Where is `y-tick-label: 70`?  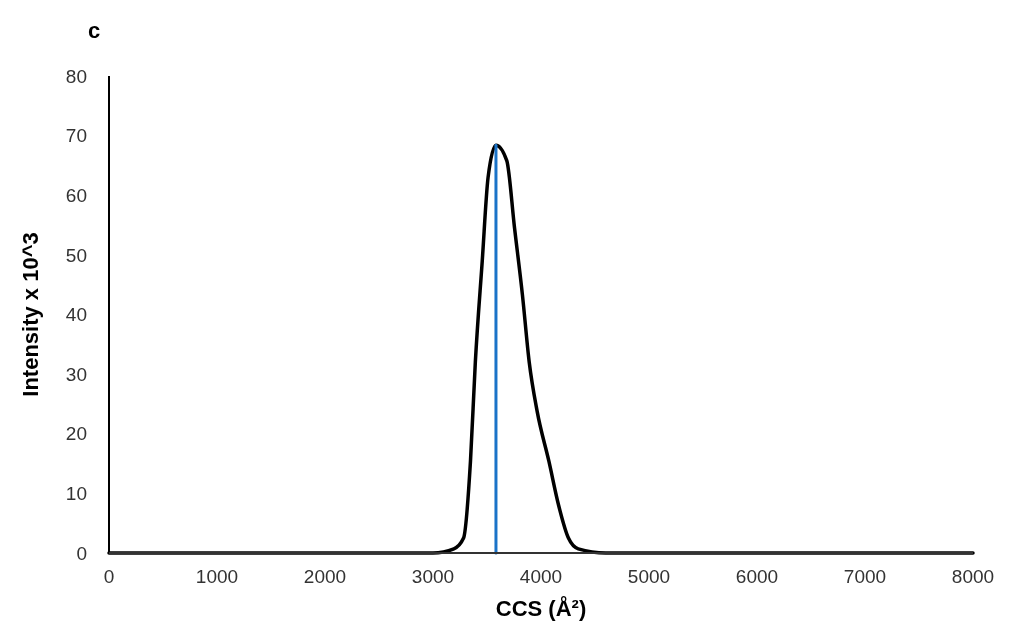 y-tick-label: 70 is located at coordinates (76, 136).